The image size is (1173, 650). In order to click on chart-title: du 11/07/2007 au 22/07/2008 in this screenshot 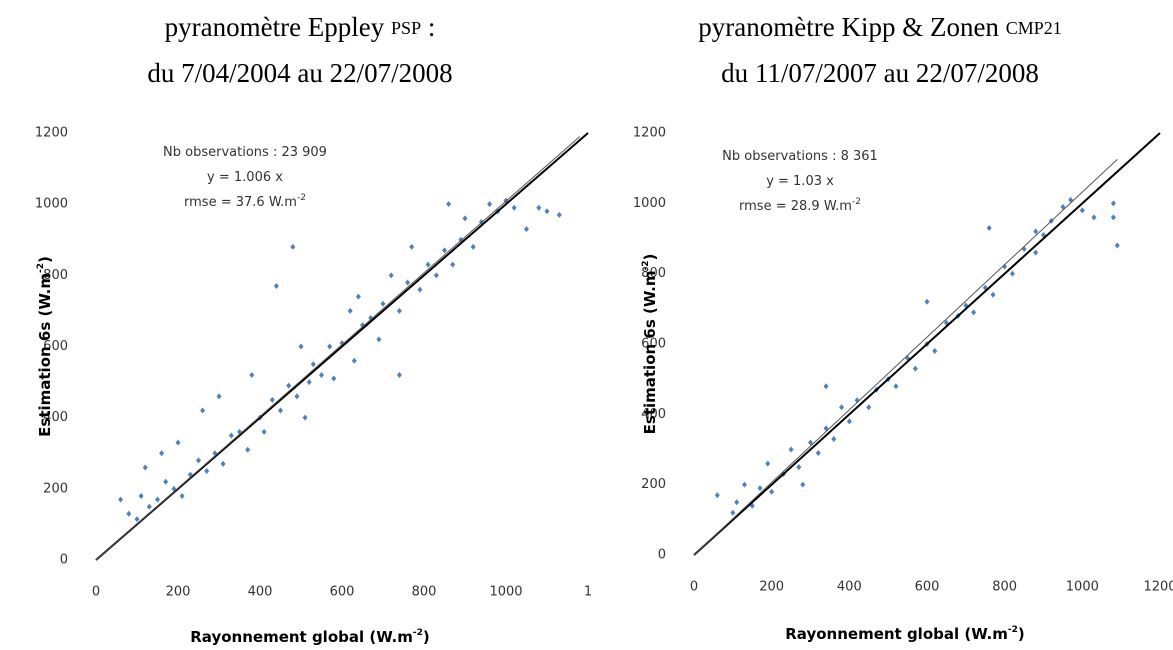, I will do `click(880, 73)`.